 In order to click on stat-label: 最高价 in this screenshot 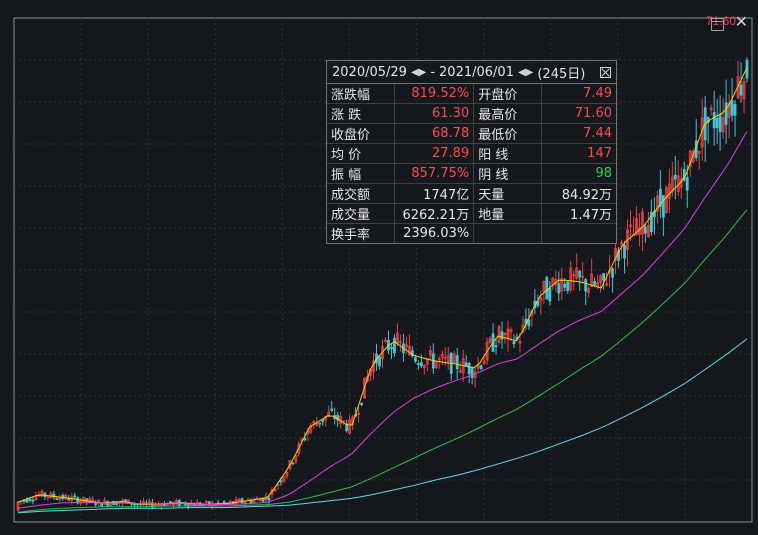, I will do `click(507, 113)`.